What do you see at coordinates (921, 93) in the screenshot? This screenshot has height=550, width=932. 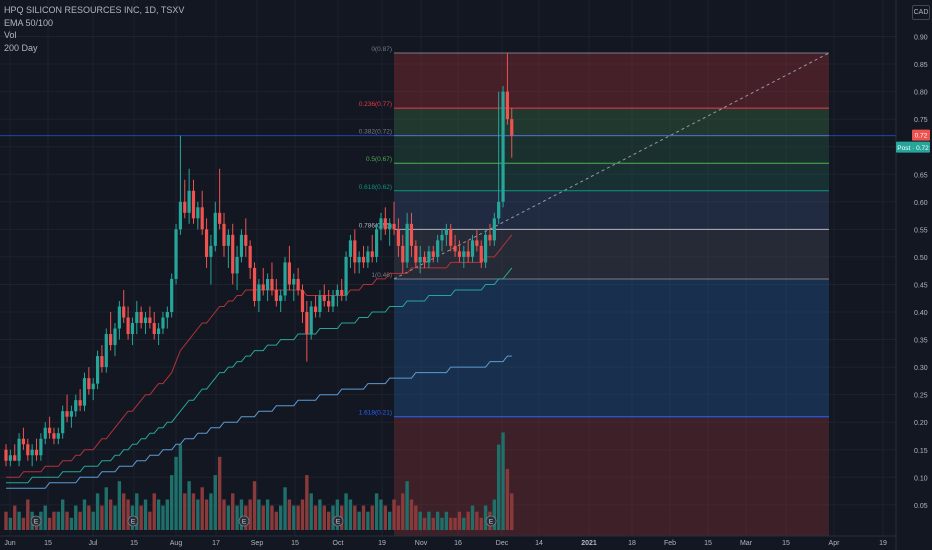 I see `price-tick-label: 0.80` at bounding box center [921, 93].